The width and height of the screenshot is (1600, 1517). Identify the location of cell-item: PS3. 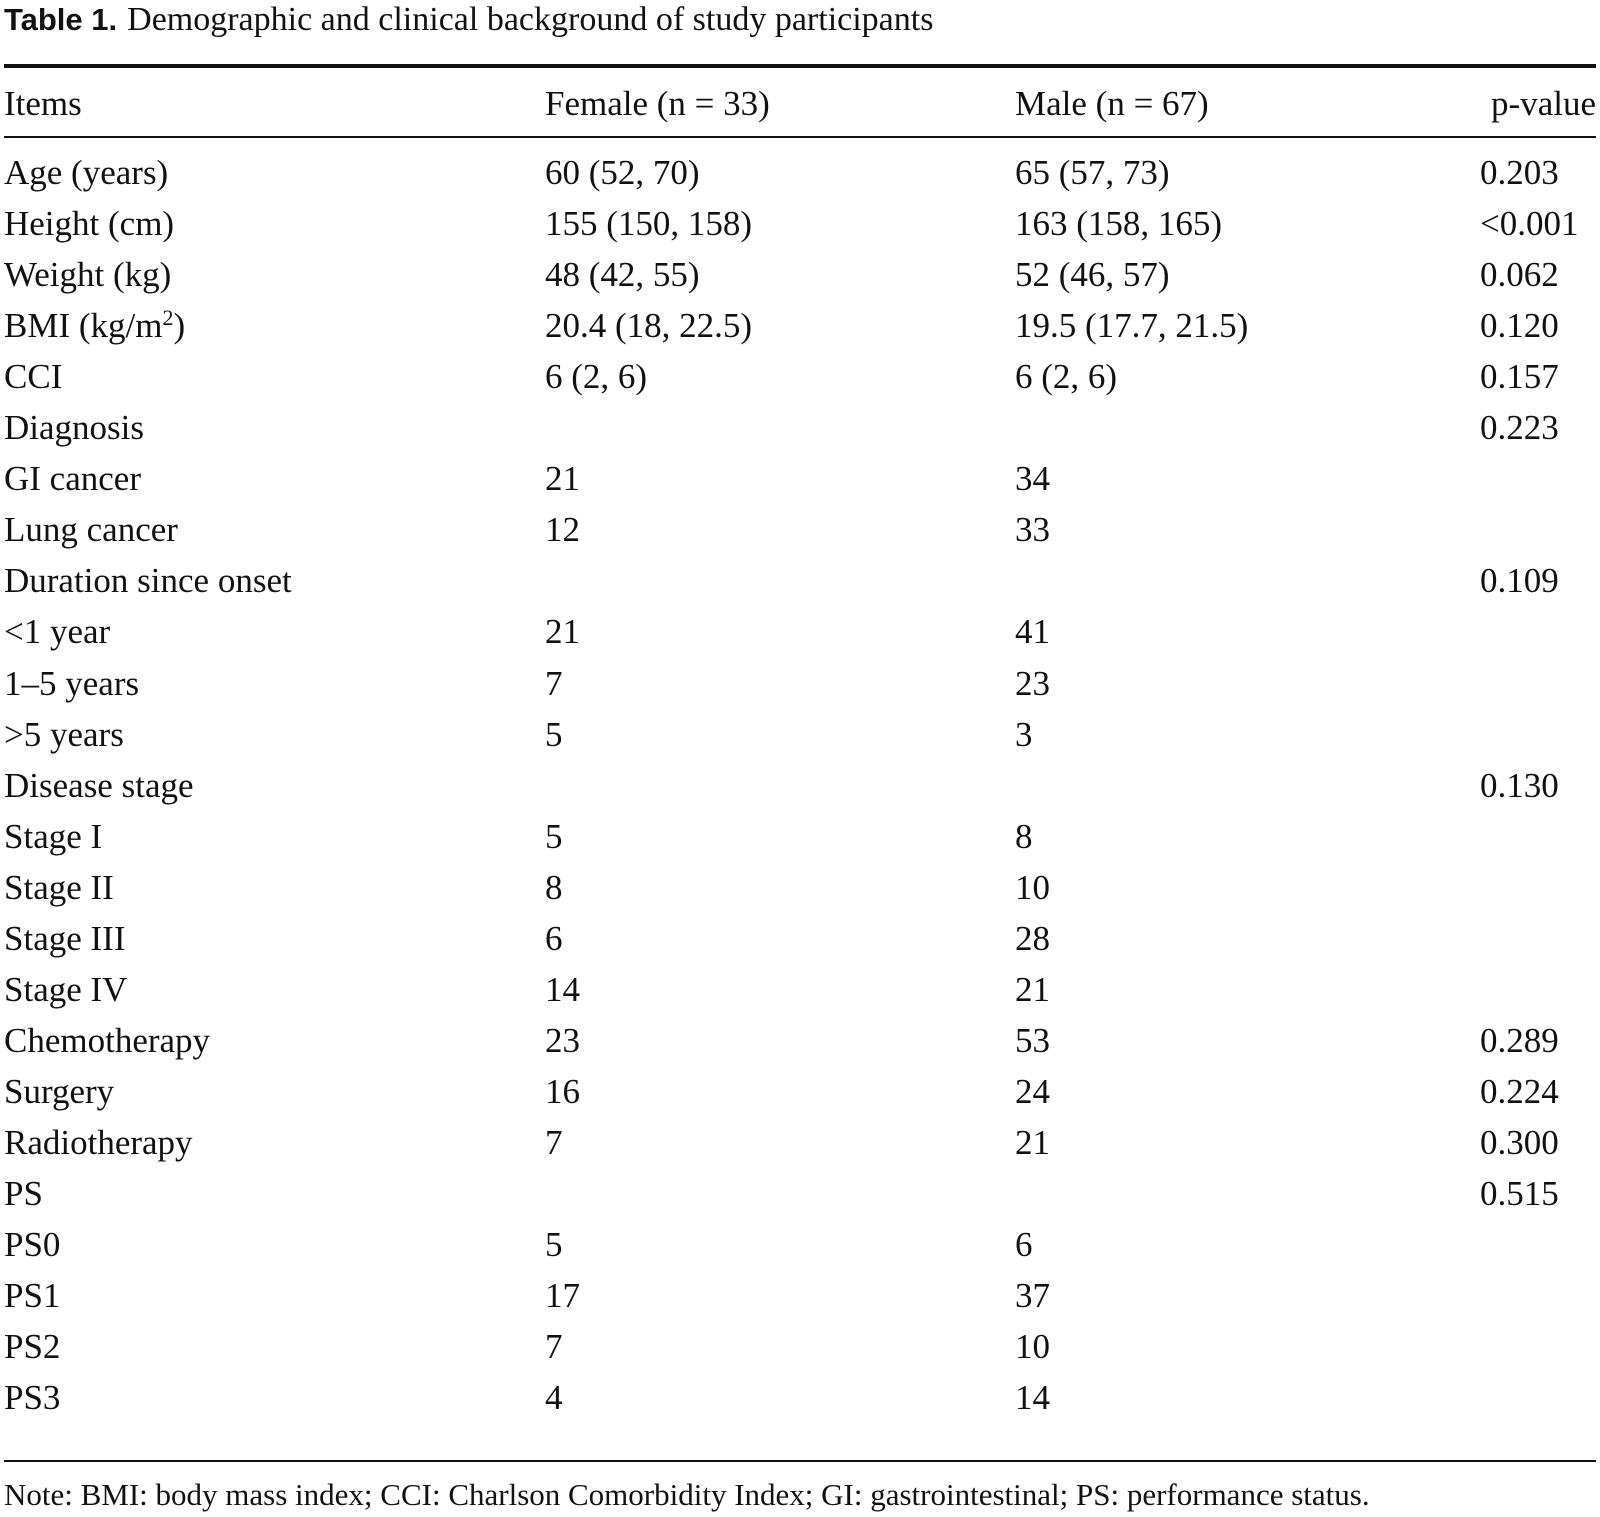
(32, 1398).